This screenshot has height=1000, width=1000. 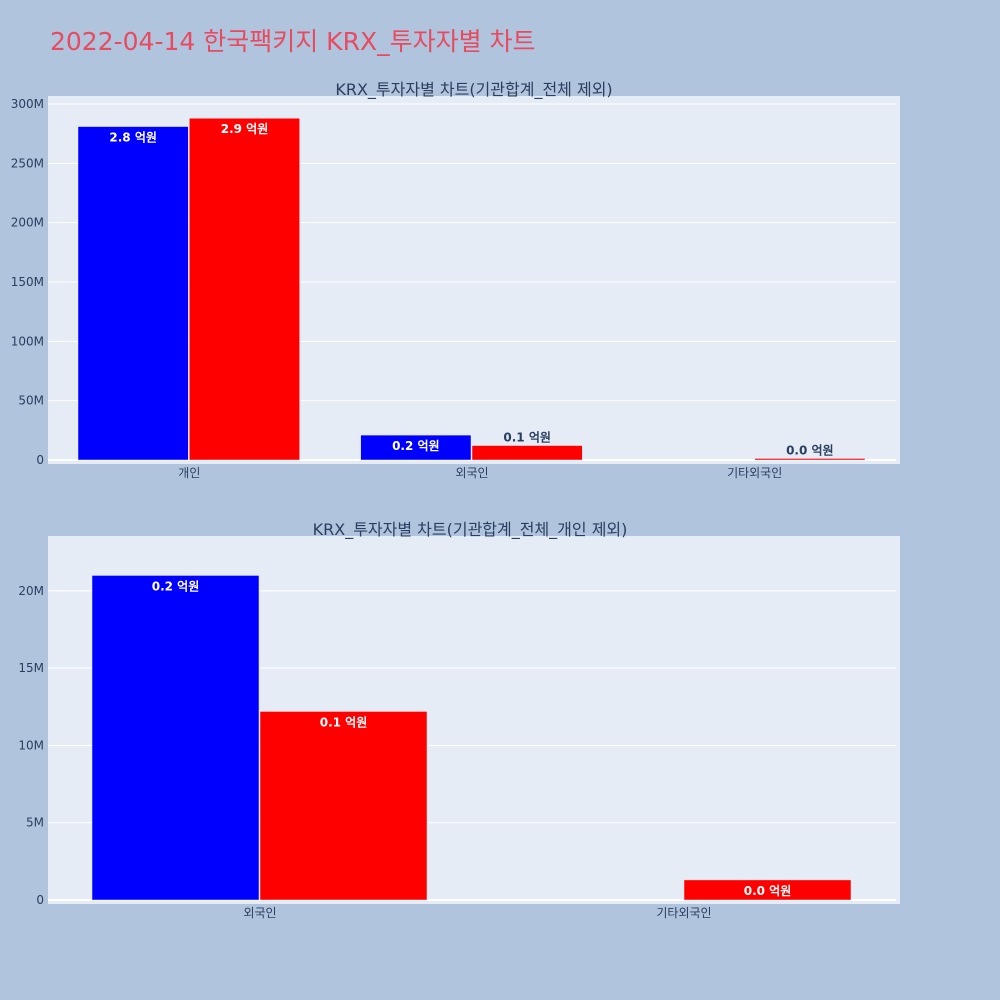 What do you see at coordinates (470, 530) in the screenshot?
I see `chart-title: KRX_투자자별 차트(기관합계_전체_개인 제외)` at bounding box center [470, 530].